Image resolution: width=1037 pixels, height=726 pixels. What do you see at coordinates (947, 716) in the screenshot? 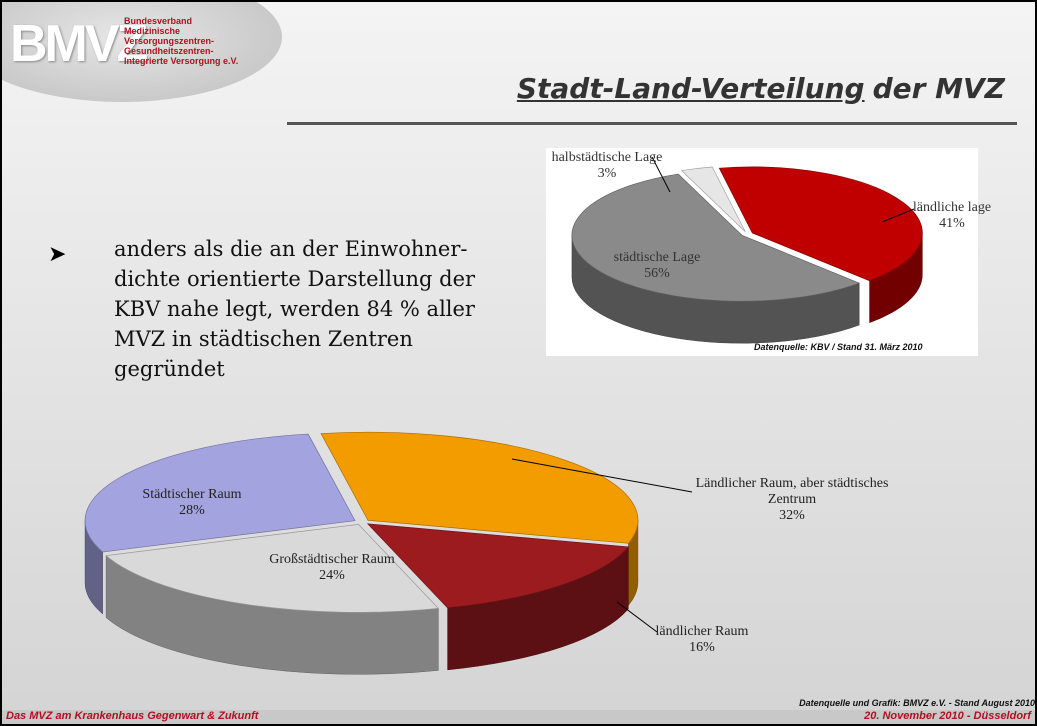
I see `footer-right: 20. November 2010 - Düsseldorf` at bounding box center [947, 716].